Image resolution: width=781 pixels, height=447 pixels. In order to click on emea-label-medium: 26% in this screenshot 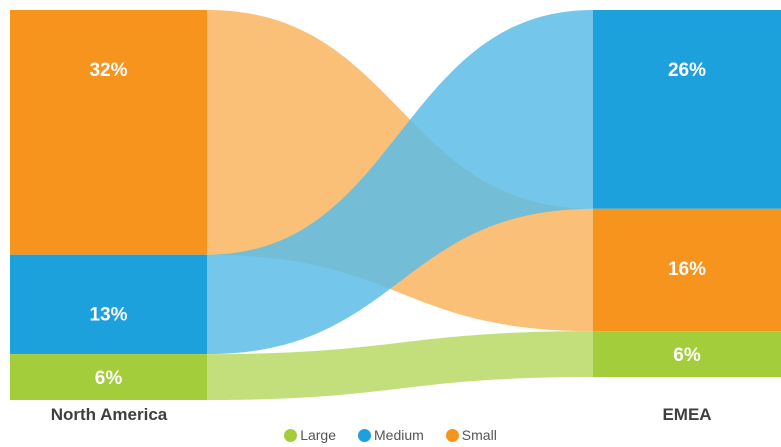, I will do `click(687, 70)`.